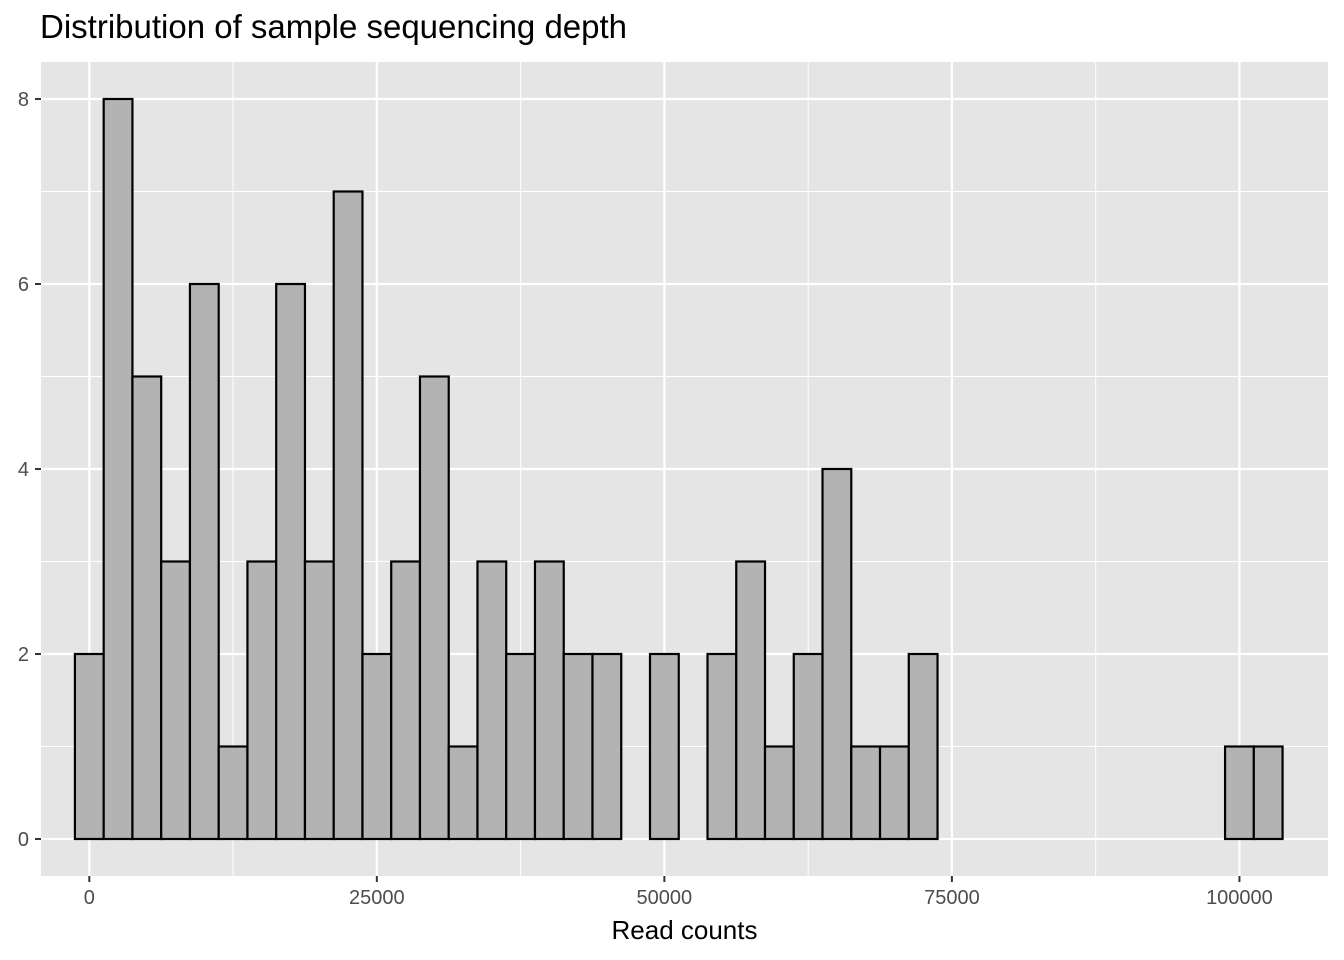  I want to click on y-tick-label: 4, so click(23, 470).